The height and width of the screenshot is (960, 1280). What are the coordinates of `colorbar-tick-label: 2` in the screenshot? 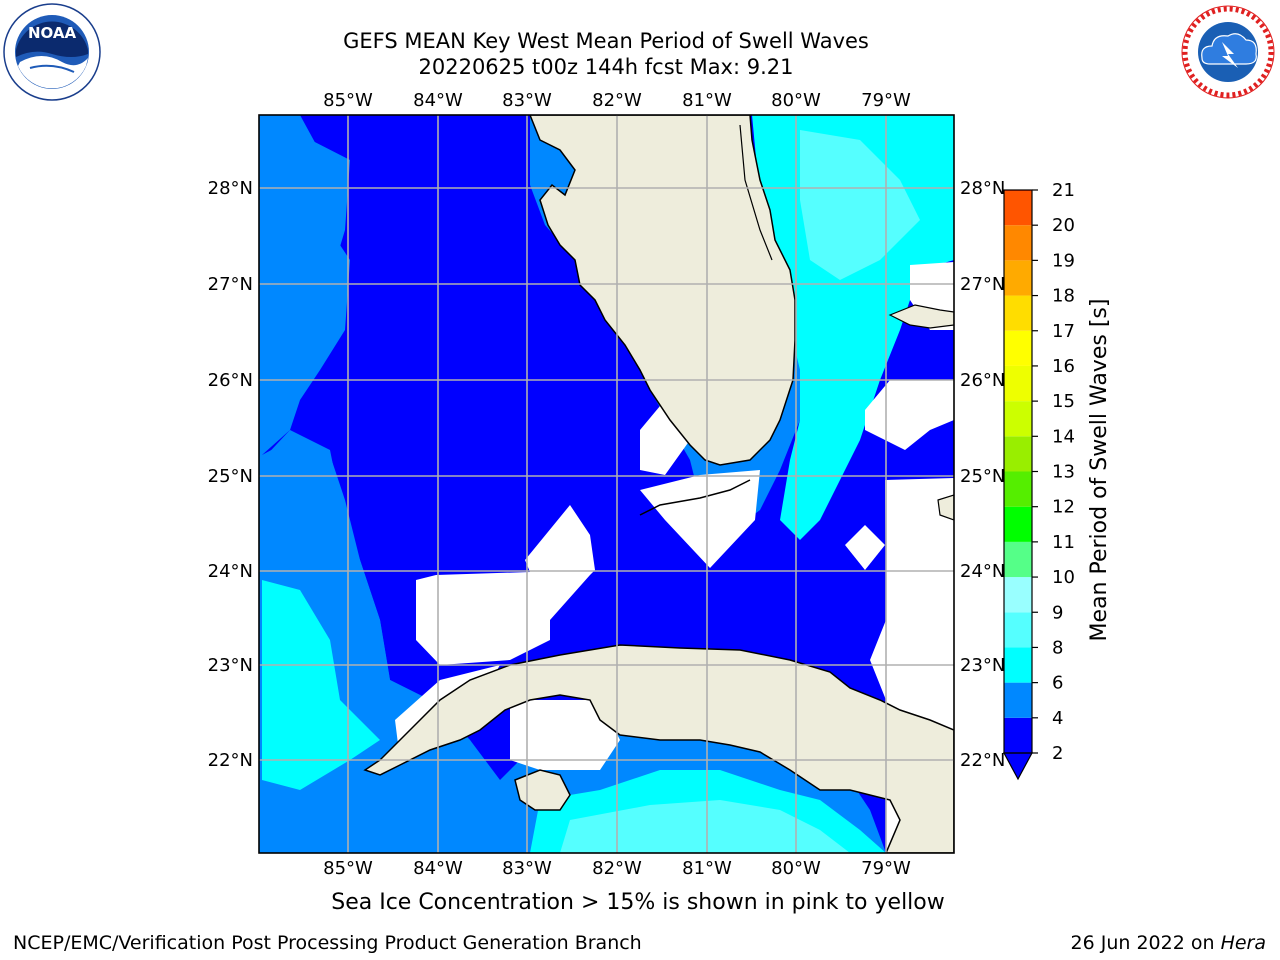 It's located at (1057, 753).